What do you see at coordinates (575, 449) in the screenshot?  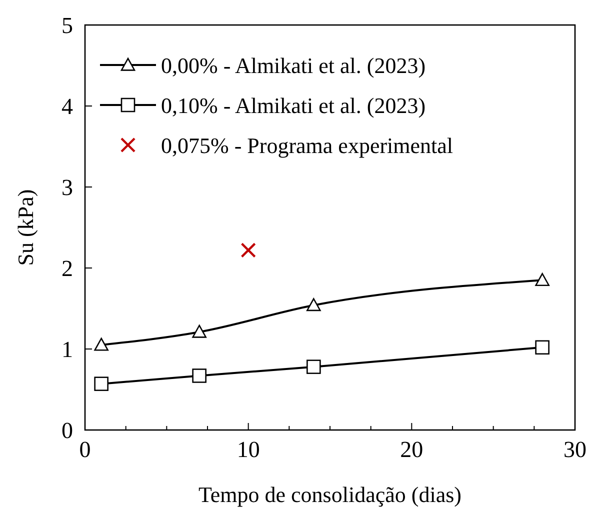 I see `x-tick-label: 30` at bounding box center [575, 449].